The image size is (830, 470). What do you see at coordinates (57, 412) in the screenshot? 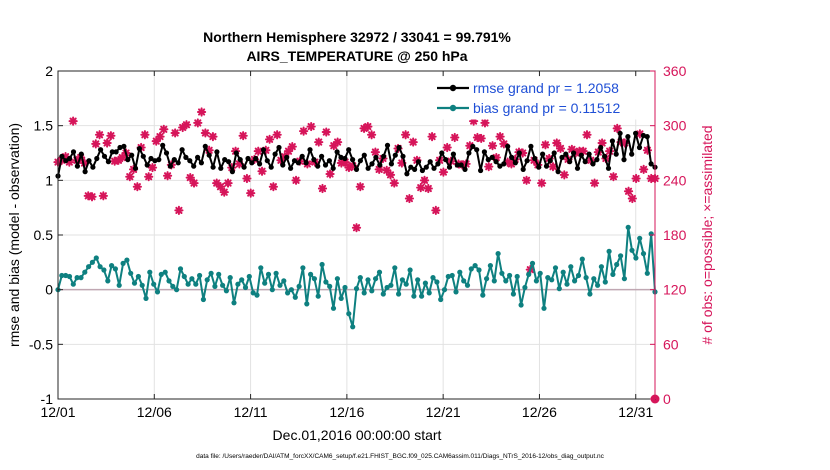
I see `x-tick-label: 12/01` at bounding box center [57, 412].